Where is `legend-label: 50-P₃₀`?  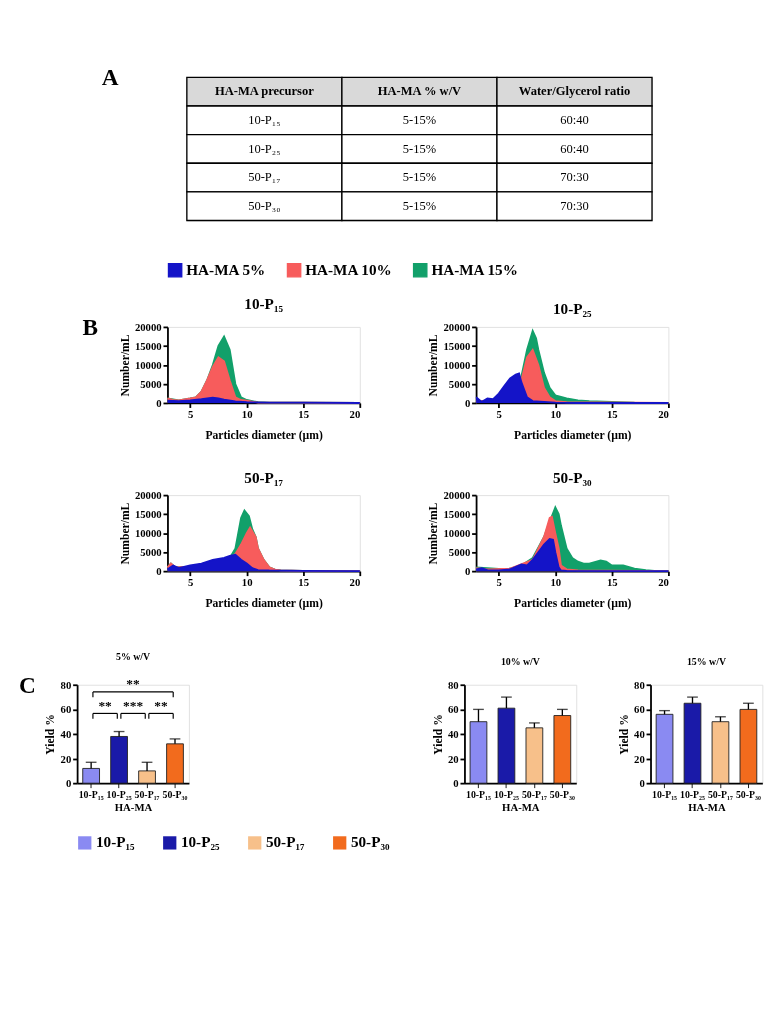
legend-label: 50-P₃₀ is located at coordinates (370, 842).